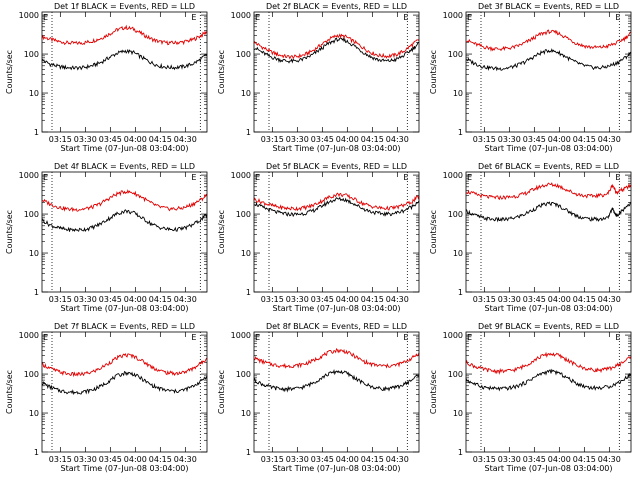  What do you see at coordinates (336, 6) in the screenshot?
I see `chart-title: Det 2f BLACK = Events, RED = LLD` at bounding box center [336, 6].